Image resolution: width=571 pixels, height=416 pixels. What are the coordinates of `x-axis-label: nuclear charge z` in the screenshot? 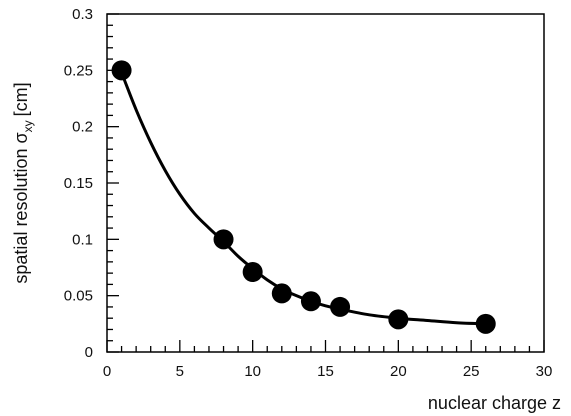 It's located at (494, 403).